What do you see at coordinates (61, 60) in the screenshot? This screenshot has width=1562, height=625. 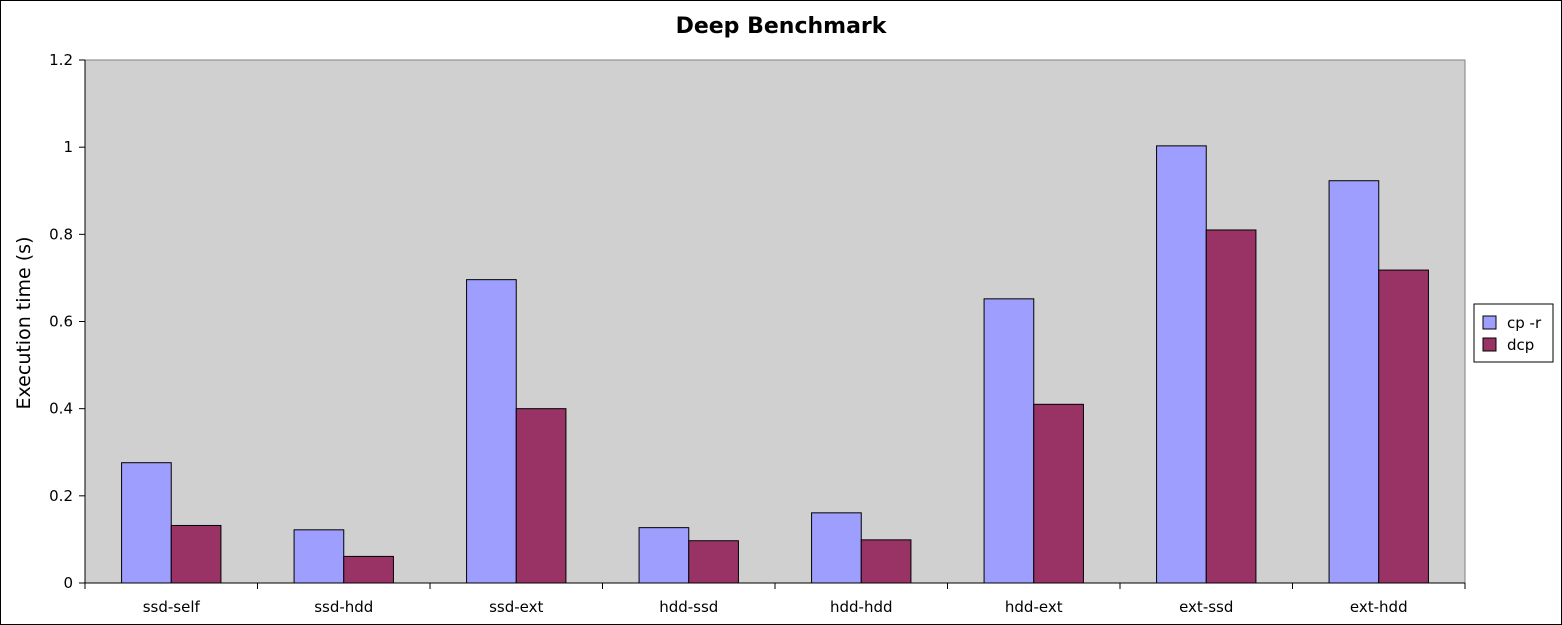 I see `y-tick-label: 1.2` at bounding box center [61, 60].